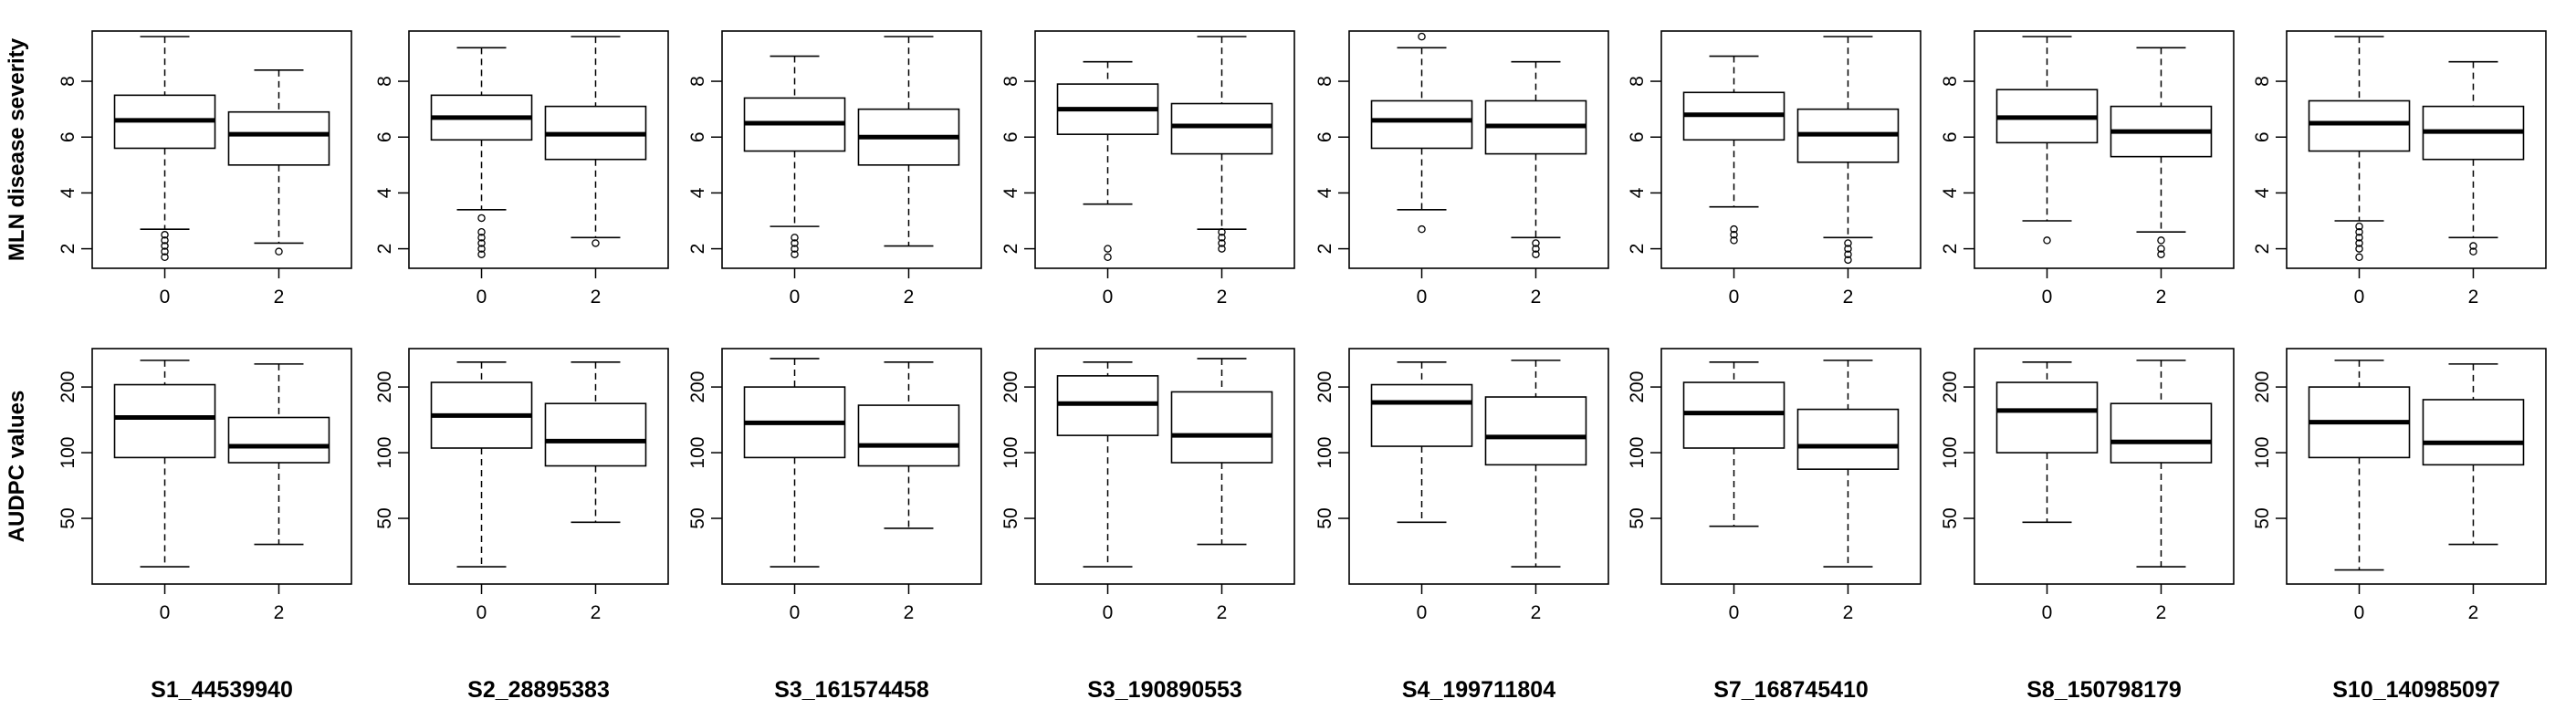 This screenshot has height=720, width=2576. What do you see at coordinates (834, 169) in the screenshot?
I see `panel-r1-3: 2 4 6 8 0 2` at bounding box center [834, 169].